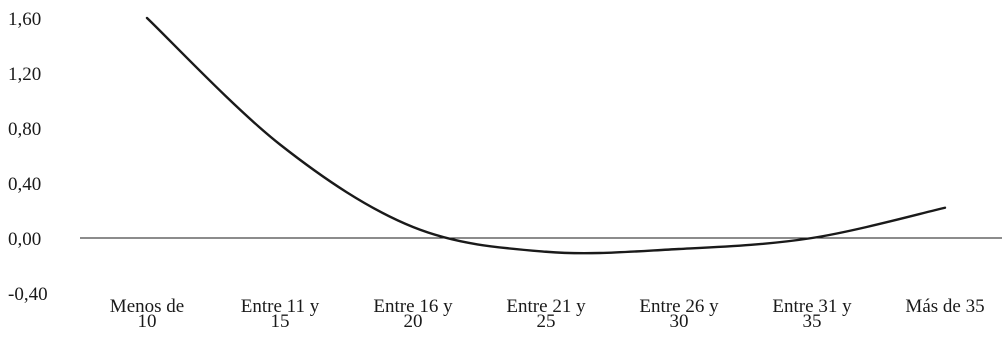  What do you see at coordinates (679, 321) in the screenshot?
I see `x-tick-label-line: 30` at bounding box center [679, 321].